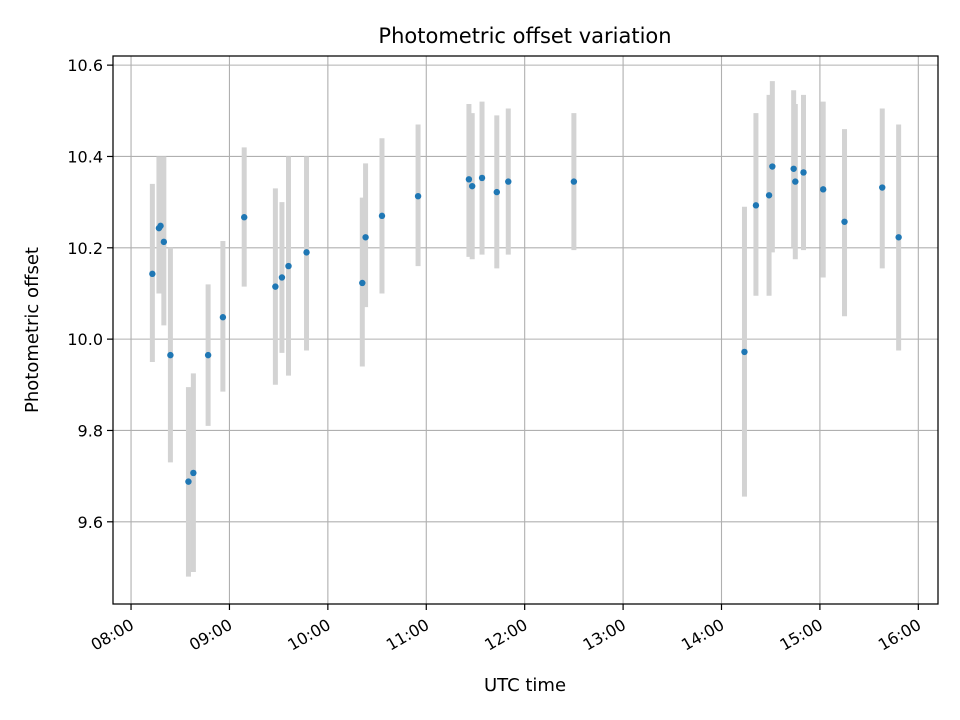 The image size is (960, 720). Describe the element at coordinates (90, 294) in the screenshot. I see `y-axis-ticks: 9.6 9.8 10.0 10.2 10.4 10.6` at that location.